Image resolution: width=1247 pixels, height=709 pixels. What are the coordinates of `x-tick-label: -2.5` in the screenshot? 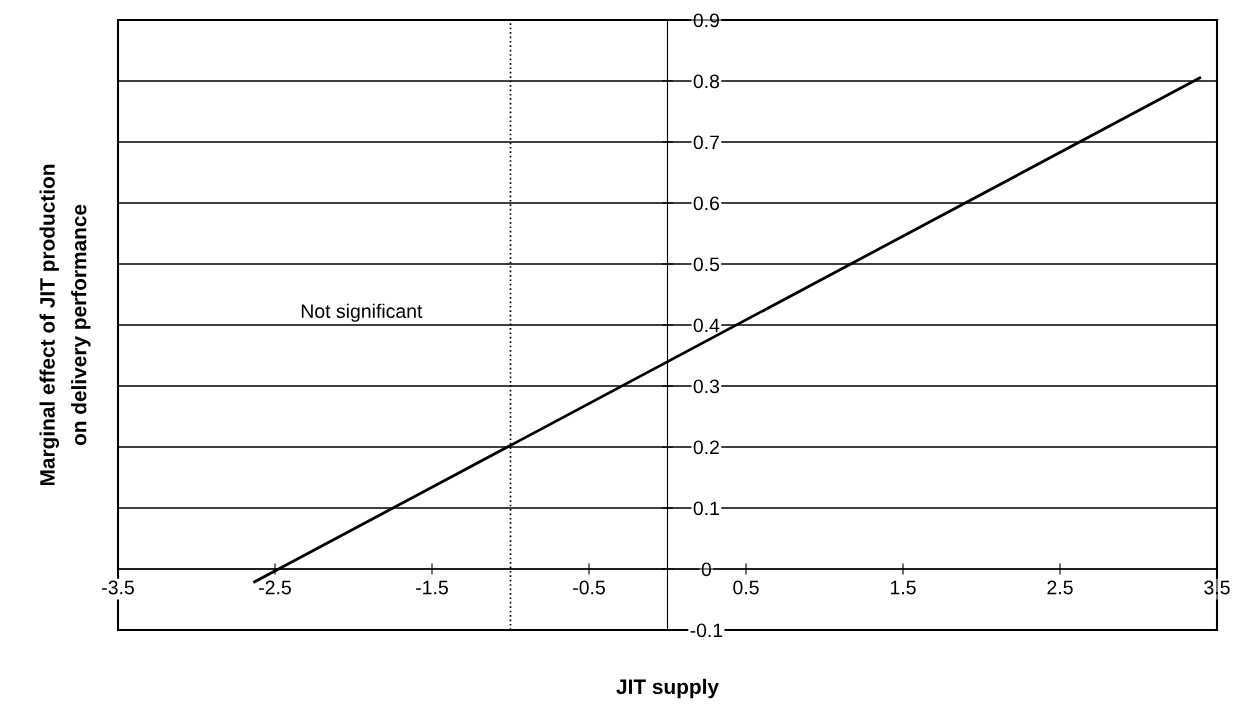 It's located at (275, 587).